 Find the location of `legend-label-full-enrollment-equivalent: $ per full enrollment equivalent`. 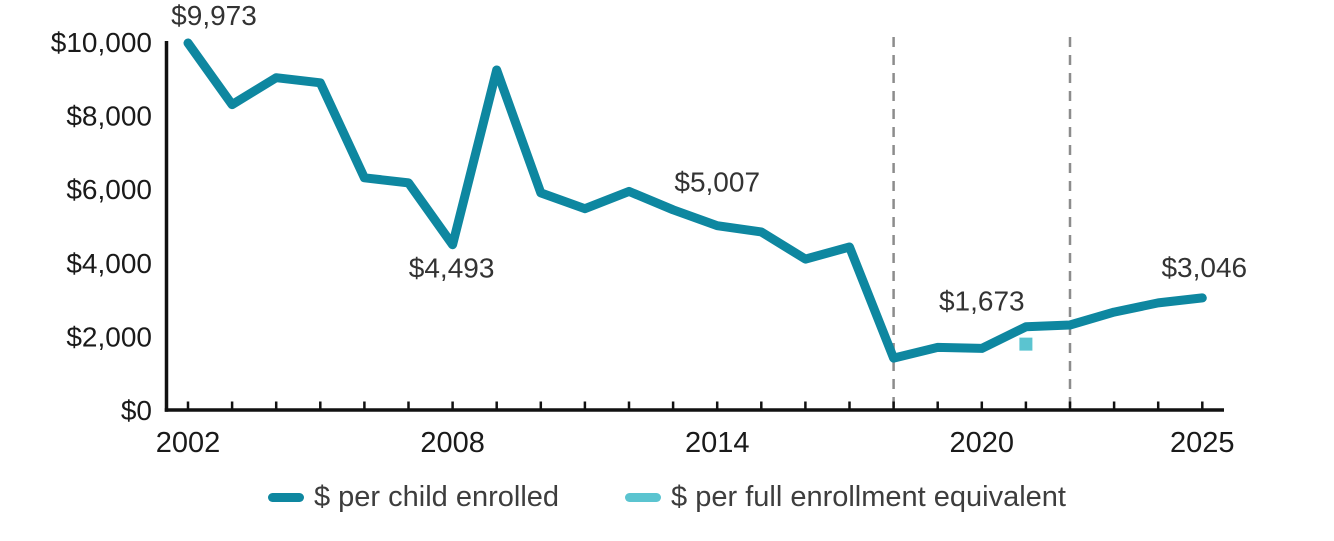

legend-label-full-enrollment-equivalent: $ per full enrollment equivalent is located at coordinates (868, 497).